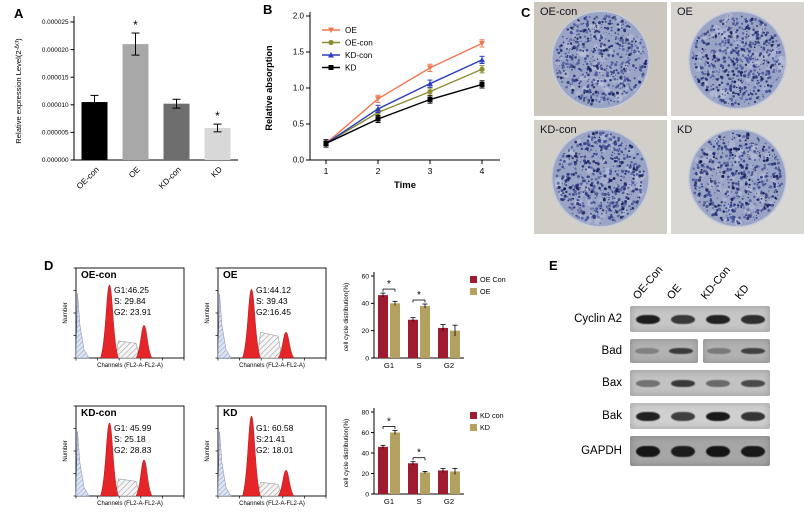  I want to click on y-tick-label: 0.000020, so click(55, 50).